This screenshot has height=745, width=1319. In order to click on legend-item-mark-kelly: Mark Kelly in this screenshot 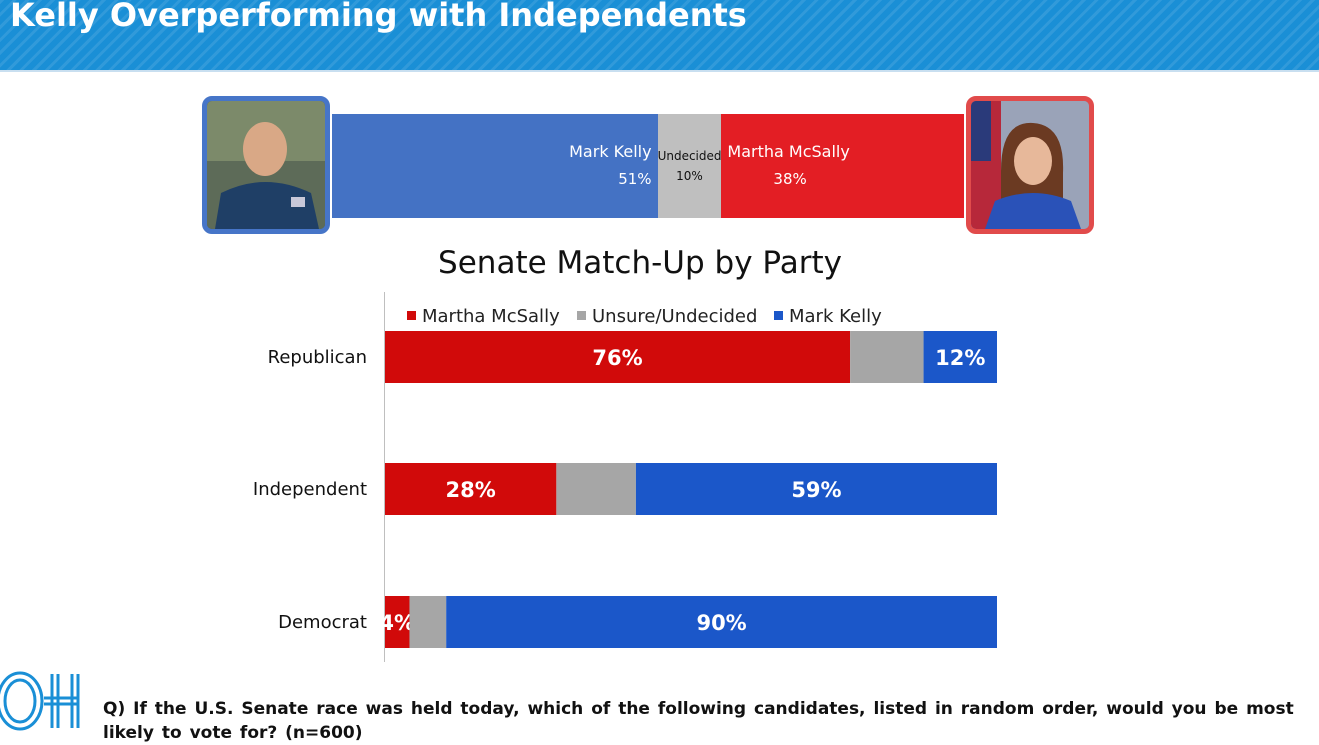, I will do `click(828, 316)`.